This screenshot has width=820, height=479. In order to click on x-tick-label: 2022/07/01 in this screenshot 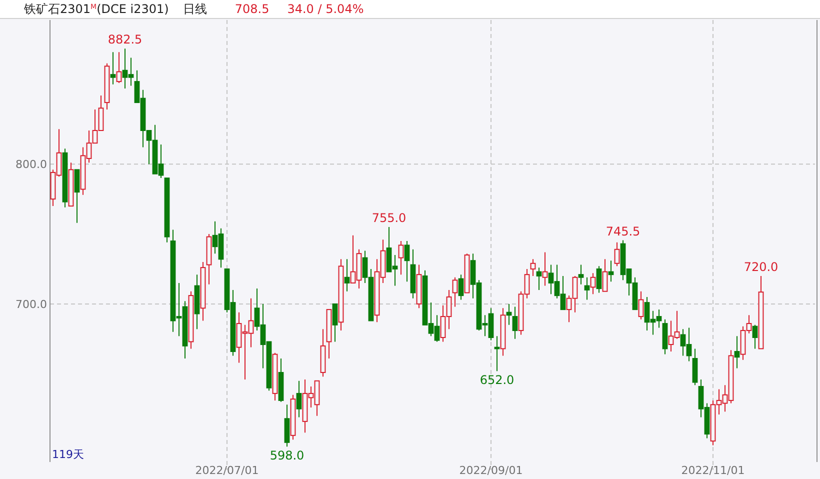, I will do `click(227, 470)`.